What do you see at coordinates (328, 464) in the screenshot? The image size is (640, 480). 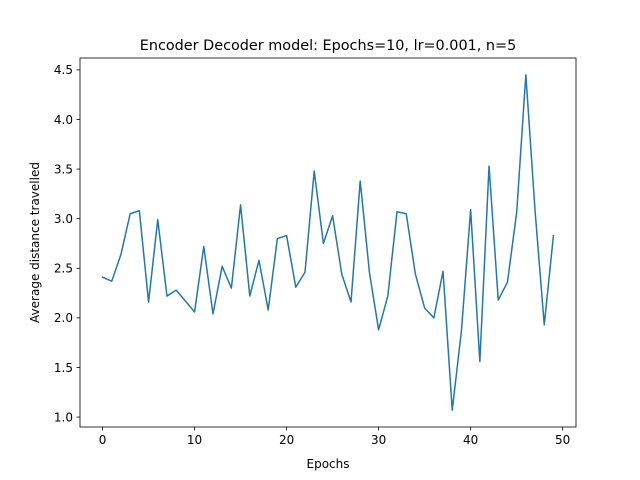 I see `x-axis-label: Epochs` at bounding box center [328, 464].